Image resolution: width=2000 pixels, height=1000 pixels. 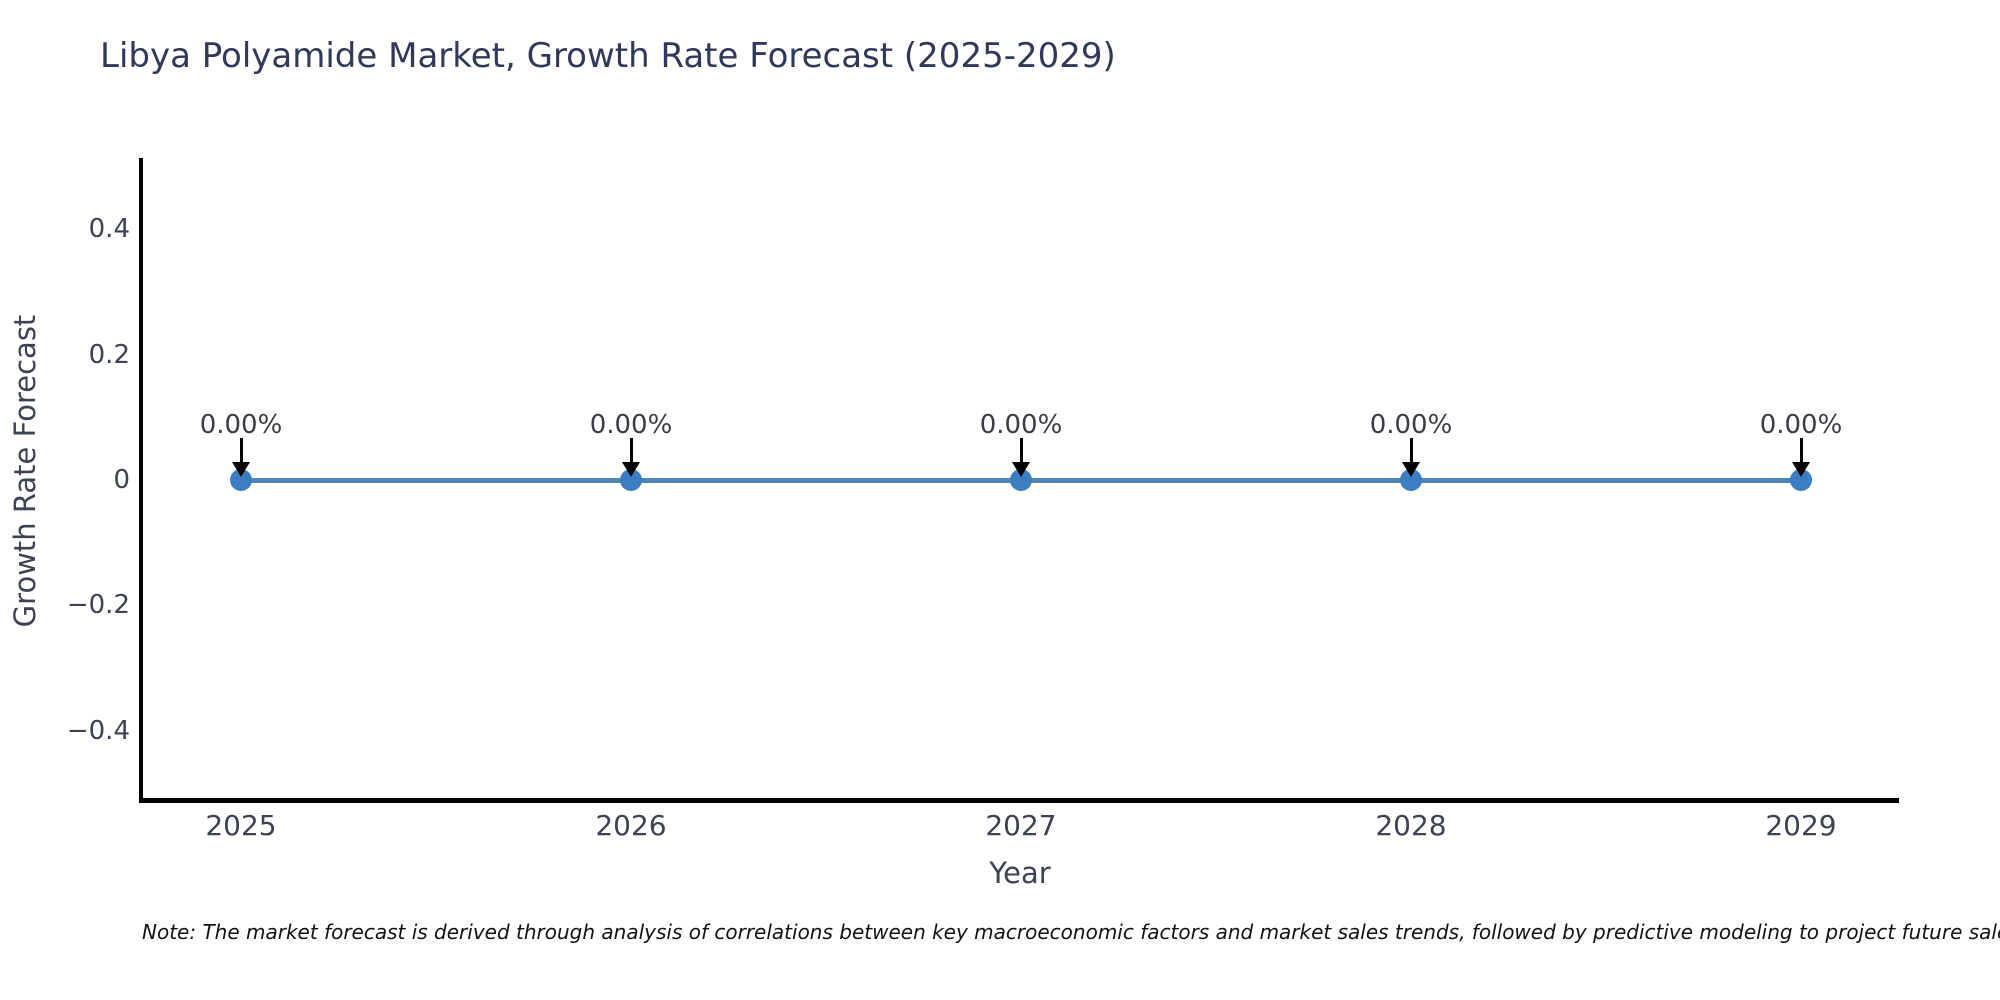 What do you see at coordinates (241, 825) in the screenshot?
I see `x-tick-label: 2025` at bounding box center [241, 825].